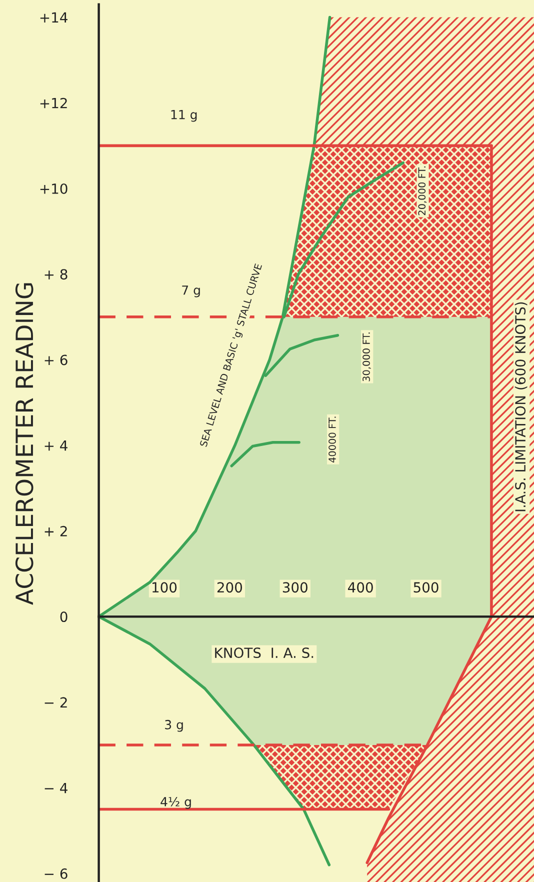 The height and width of the screenshot is (882, 534). What do you see at coordinates (54, 188) in the screenshot?
I see `y-tick-label: +10` at bounding box center [54, 188].